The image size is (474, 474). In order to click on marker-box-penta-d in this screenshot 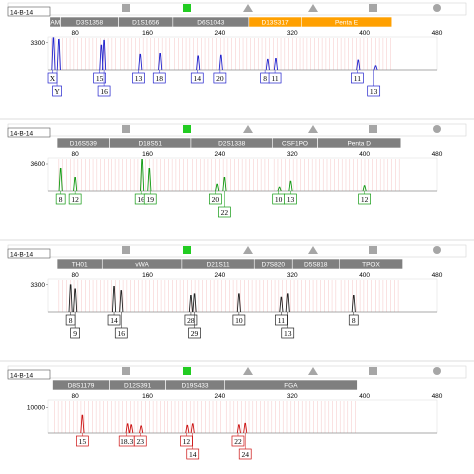, I will do `click(359, 143)`.